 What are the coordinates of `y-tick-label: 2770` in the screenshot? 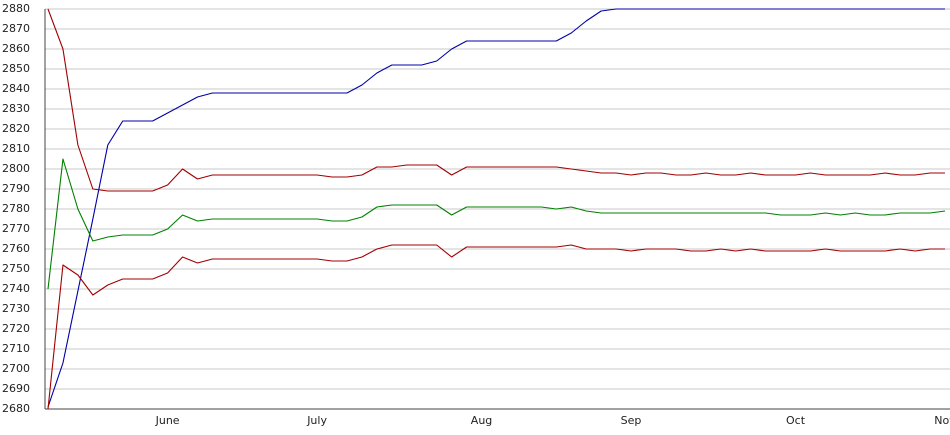 It's located at (16, 228).